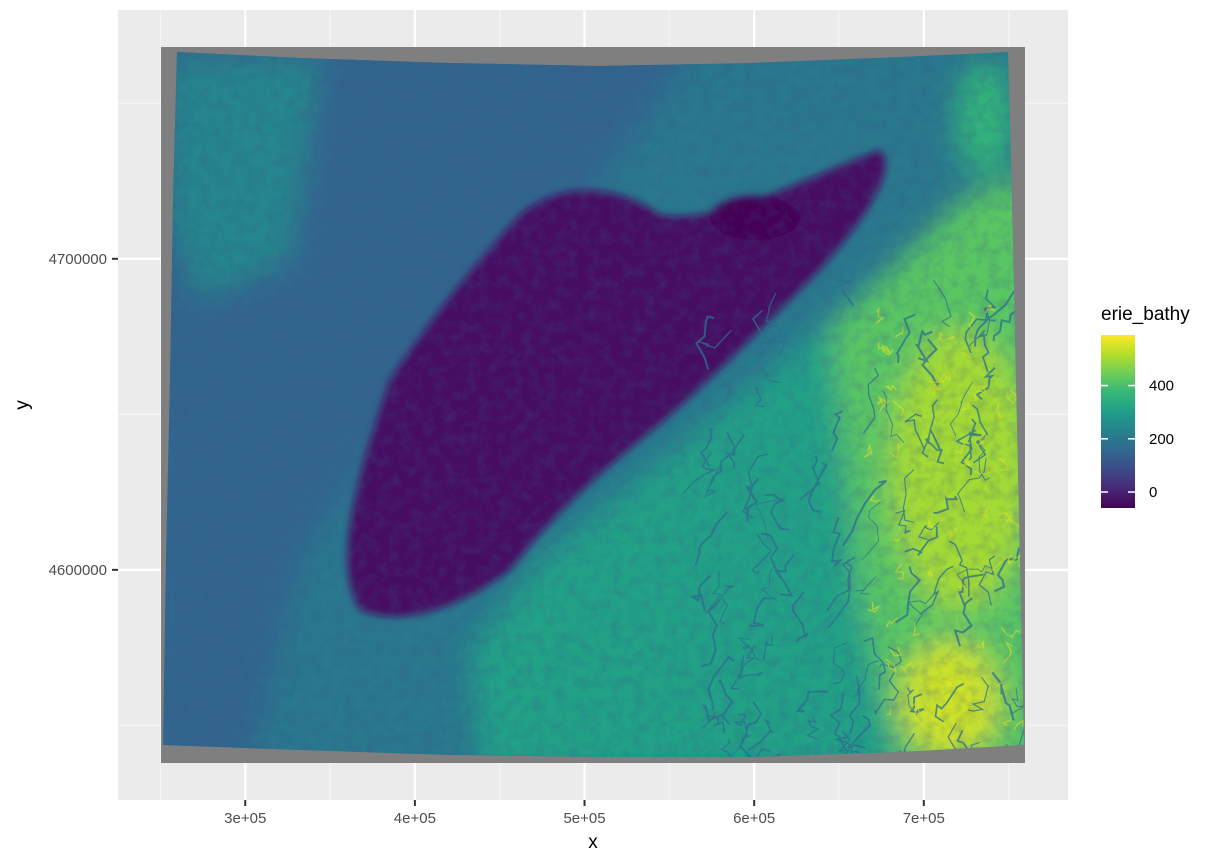  What do you see at coordinates (584, 818) in the screenshot?
I see `x-tick-label: 5e+05` at bounding box center [584, 818].